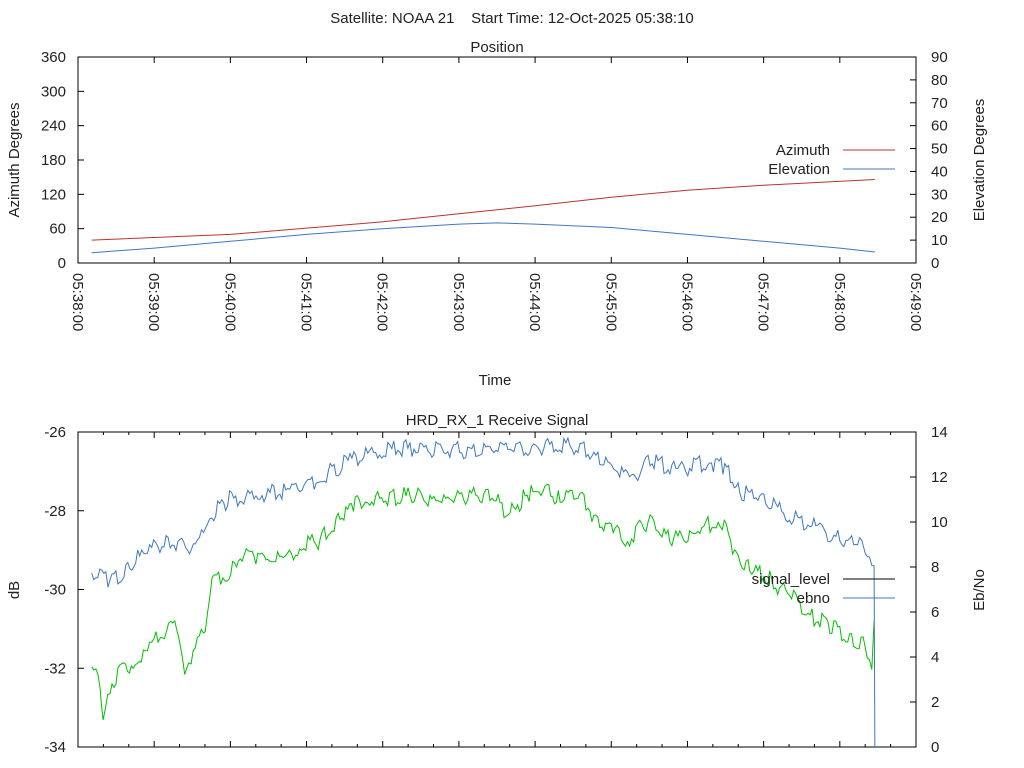  What do you see at coordinates (229, 302) in the screenshot?
I see `x-tick-label: 05:40:00` at bounding box center [229, 302].